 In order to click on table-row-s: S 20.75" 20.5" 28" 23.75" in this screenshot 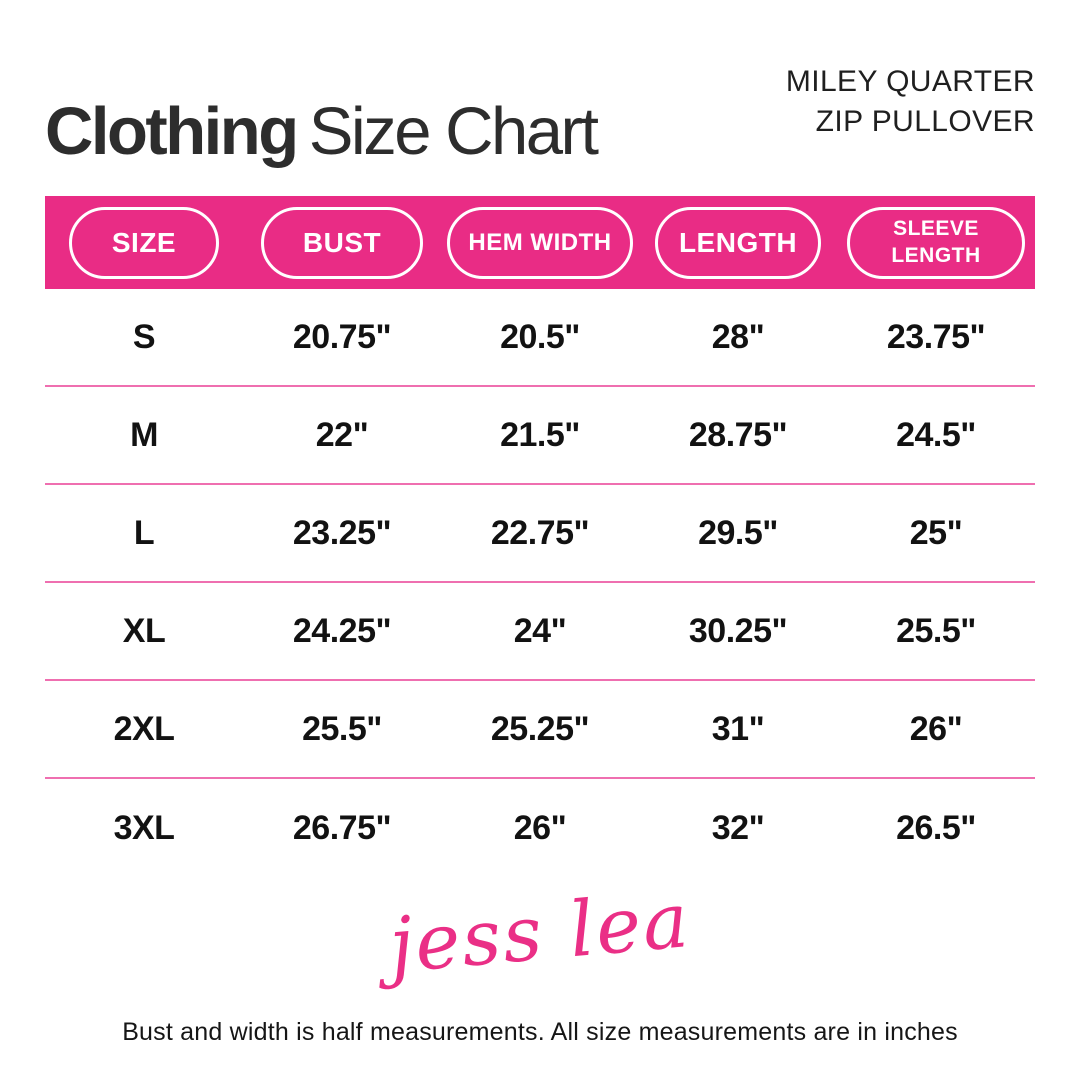, I will do `click(540, 338)`.